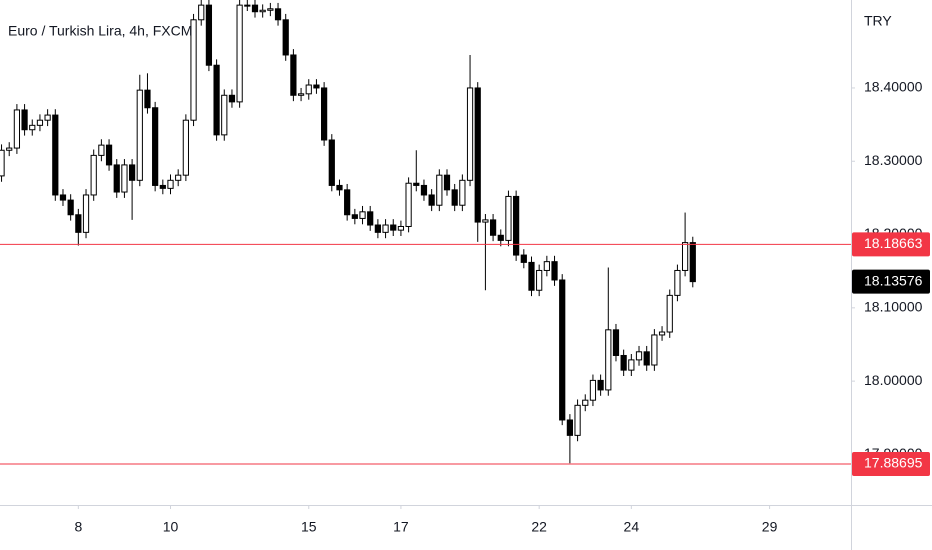 The image size is (932, 550). What do you see at coordinates (632, 527) in the screenshot?
I see `x-tick-label: 24` at bounding box center [632, 527].